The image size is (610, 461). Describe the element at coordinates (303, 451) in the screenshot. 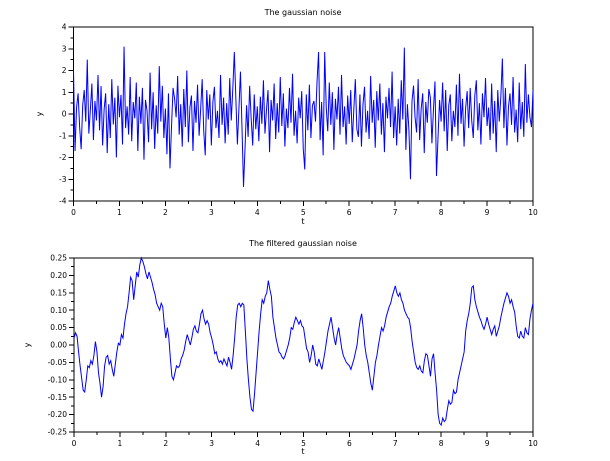

I see `x-axis-label-bottom: t` at that location.